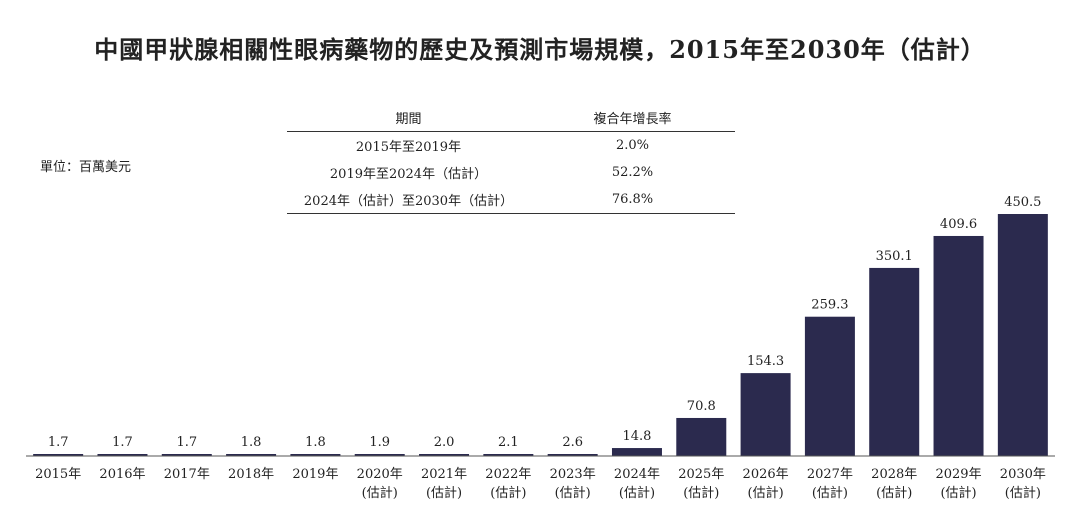 This screenshot has height=528, width=1080. Describe the element at coordinates (830, 474) in the screenshot. I see `x-tick-label: 2027年` at that location.